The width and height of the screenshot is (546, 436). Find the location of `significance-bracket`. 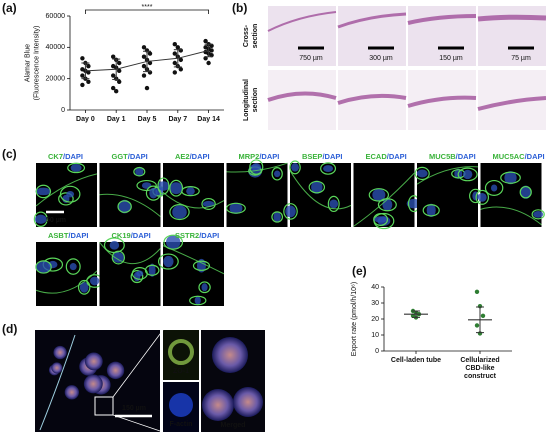

significance-bracket is located at coordinates (147, 11).